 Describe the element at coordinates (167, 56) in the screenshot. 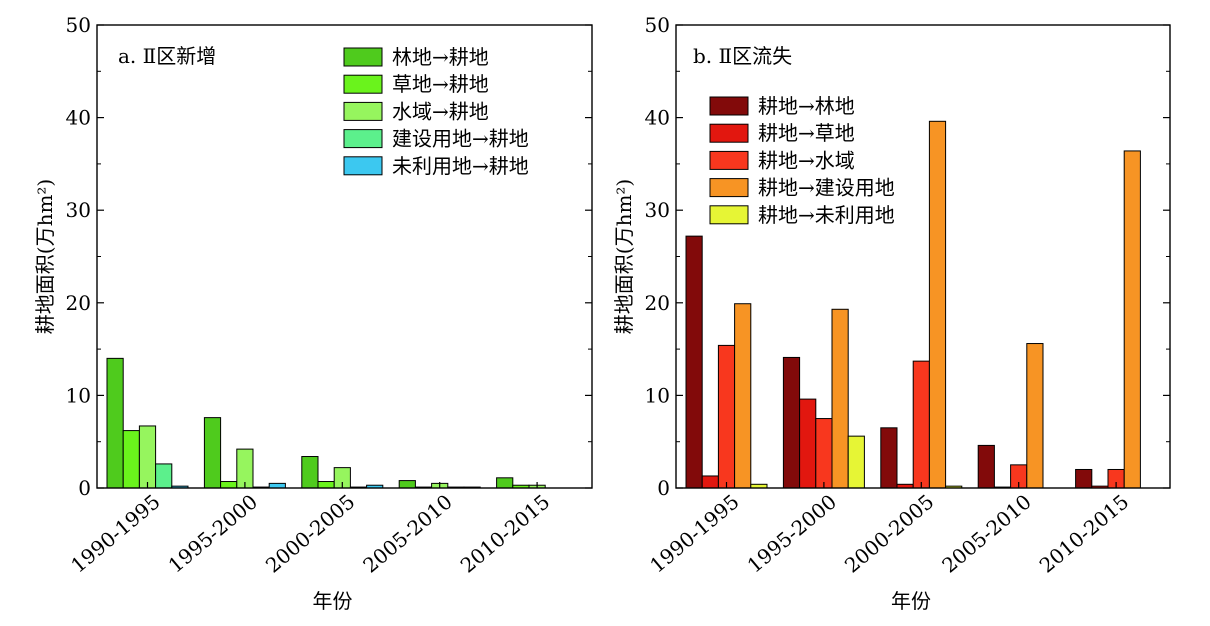

I see `panel-title: a. Ⅱ区新增` at that location.